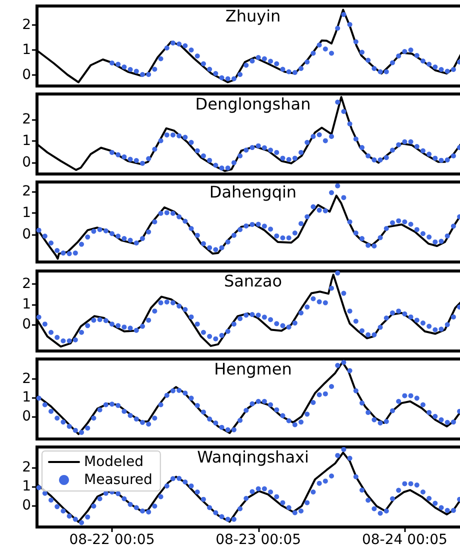  Describe the element at coordinates (253, 369) in the screenshot. I see `chart-title: Hengmen` at that location.